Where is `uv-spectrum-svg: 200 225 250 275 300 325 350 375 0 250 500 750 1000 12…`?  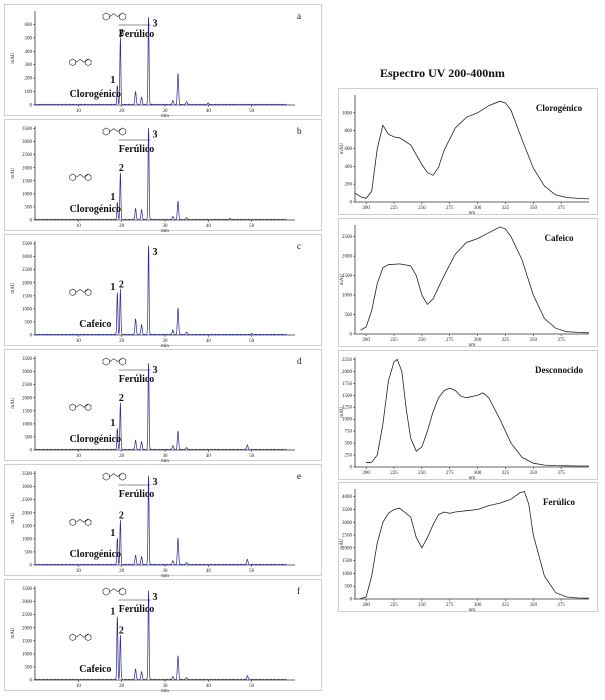
uv-spectrum-svg: 200 225 250 275 300 325 350 375 0 250 500 750 1000 12… is located at coordinates (464, 419).